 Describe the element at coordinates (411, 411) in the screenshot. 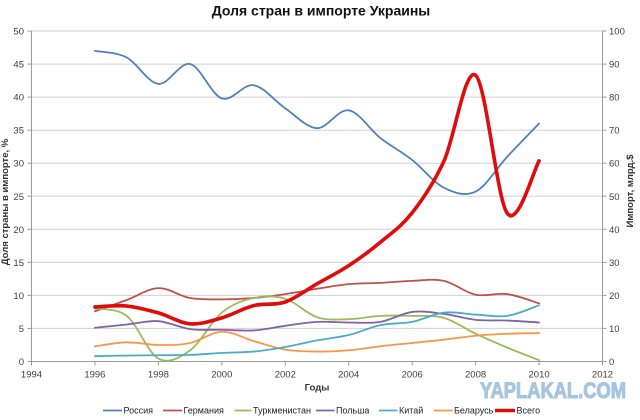

I see `svg-text: Китай` at that location.